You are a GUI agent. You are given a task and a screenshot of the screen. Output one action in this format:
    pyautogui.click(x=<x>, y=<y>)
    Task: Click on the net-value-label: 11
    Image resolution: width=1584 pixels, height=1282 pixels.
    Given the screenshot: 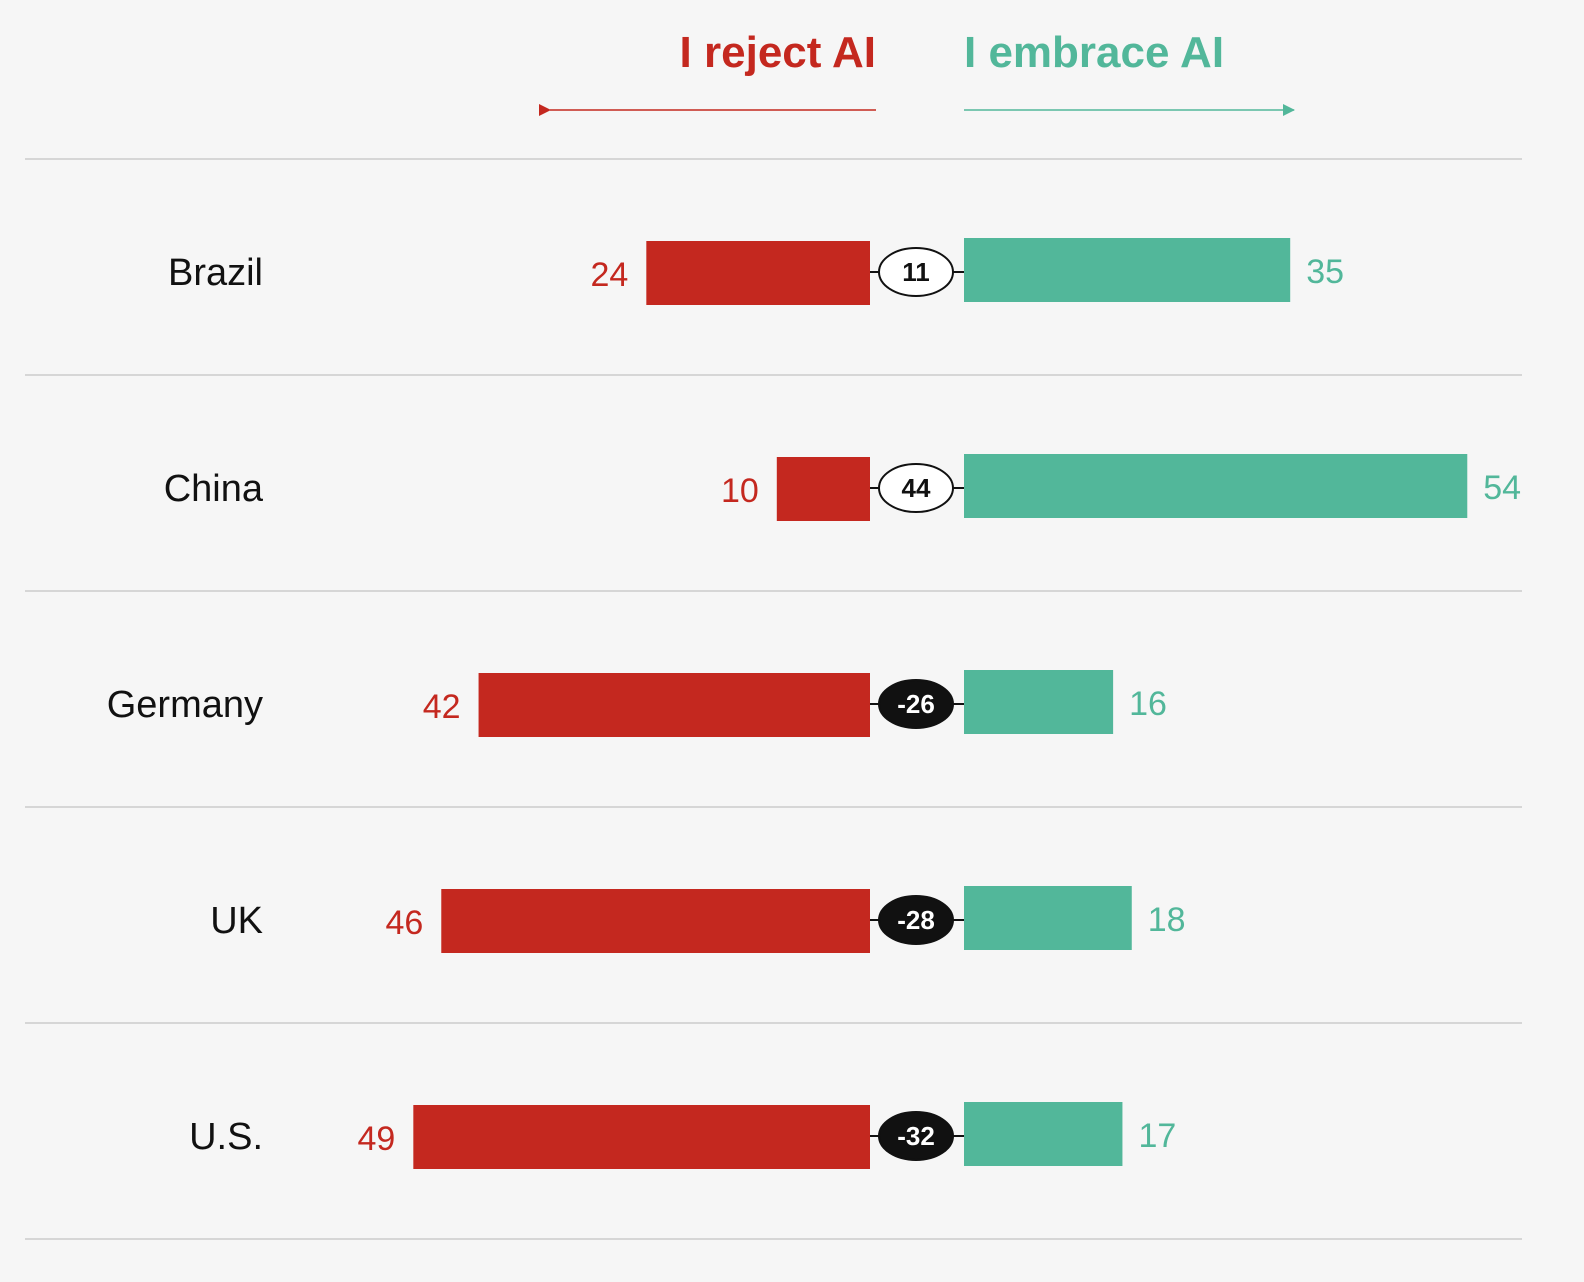 What is the action you would take?
    pyautogui.click(x=916, y=272)
    